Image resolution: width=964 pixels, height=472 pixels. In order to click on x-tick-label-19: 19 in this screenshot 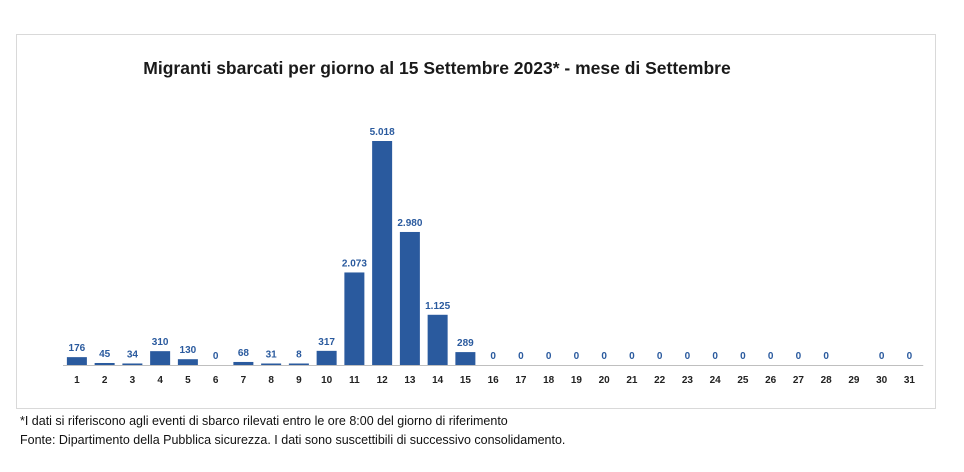, I will do `click(577, 380)`.